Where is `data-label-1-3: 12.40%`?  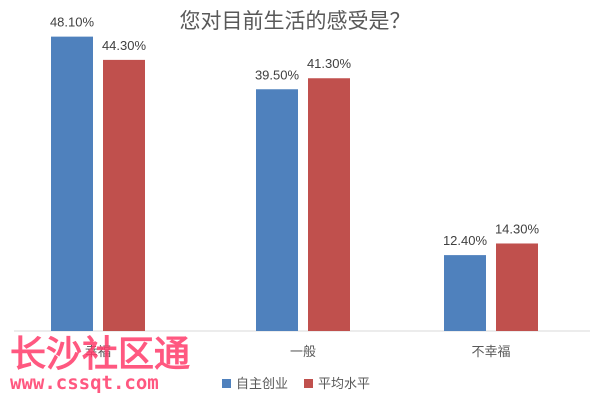 data-label-1-3: 12.40% is located at coordinates (465, 240).